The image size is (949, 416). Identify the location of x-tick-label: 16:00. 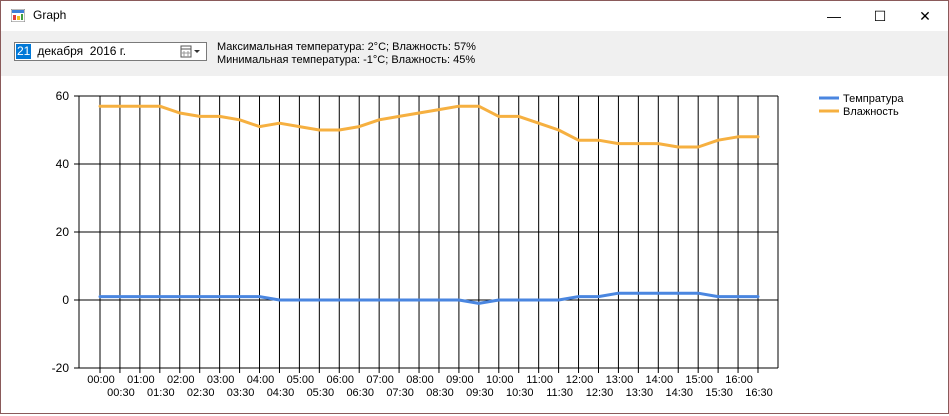
(739, 380).